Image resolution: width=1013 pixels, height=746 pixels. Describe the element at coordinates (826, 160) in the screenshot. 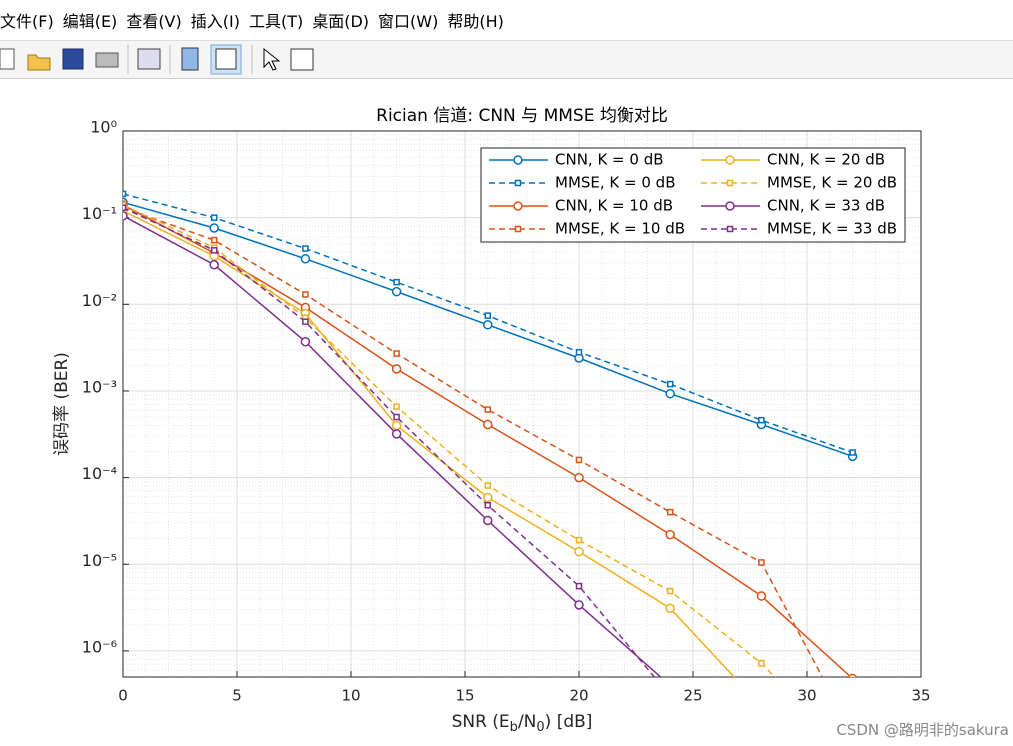

I see `legend-label: CNN, K = 20 dB` at that location.